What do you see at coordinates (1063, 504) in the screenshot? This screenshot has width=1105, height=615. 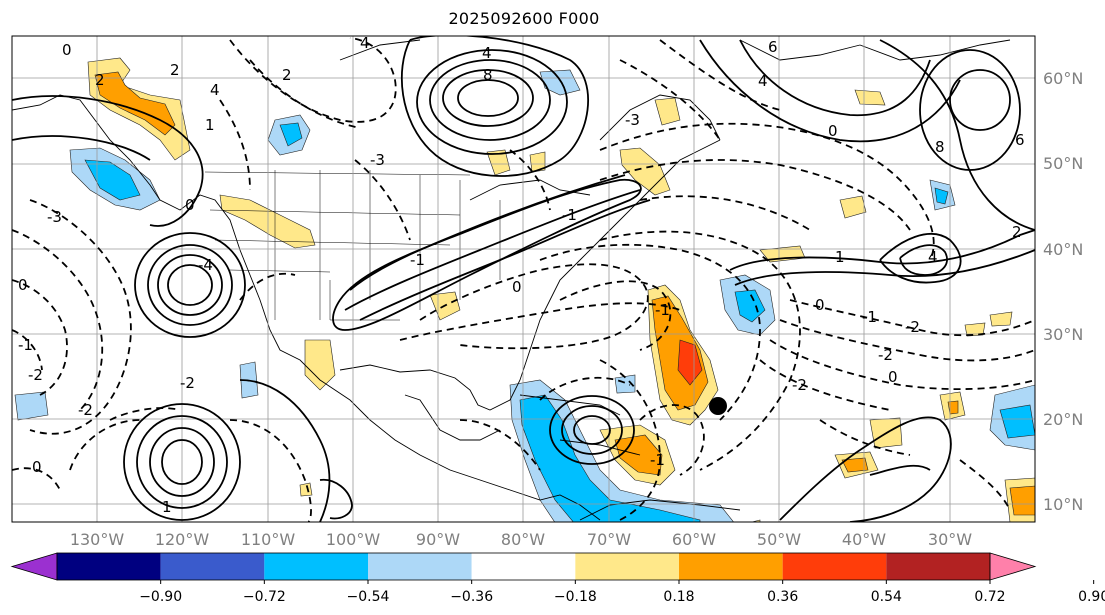 I see `lat-label: 10°N` at bounding box center [1063, 504].